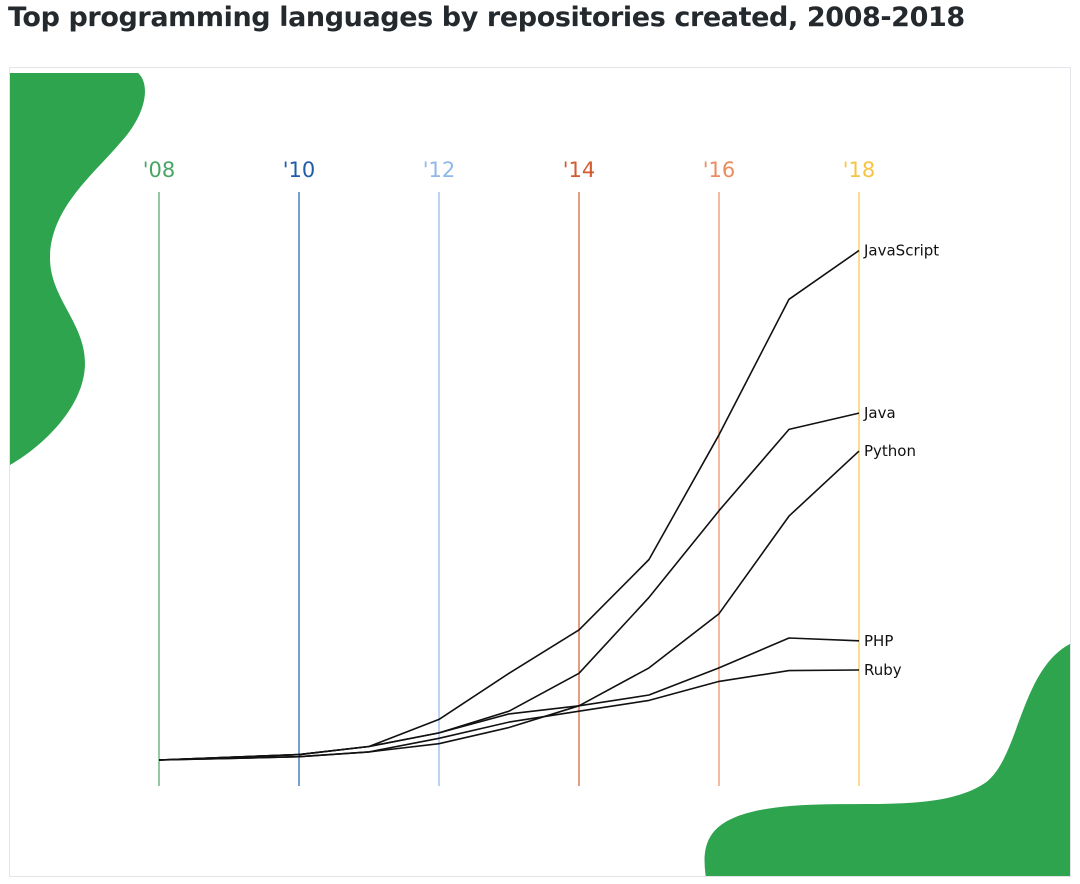 Image resolution: width=1080 pixels, height=884 pixels. Describe the element at coordinates (878, 641) in the screenshot. I see `series-label-php: PHP` at that location.